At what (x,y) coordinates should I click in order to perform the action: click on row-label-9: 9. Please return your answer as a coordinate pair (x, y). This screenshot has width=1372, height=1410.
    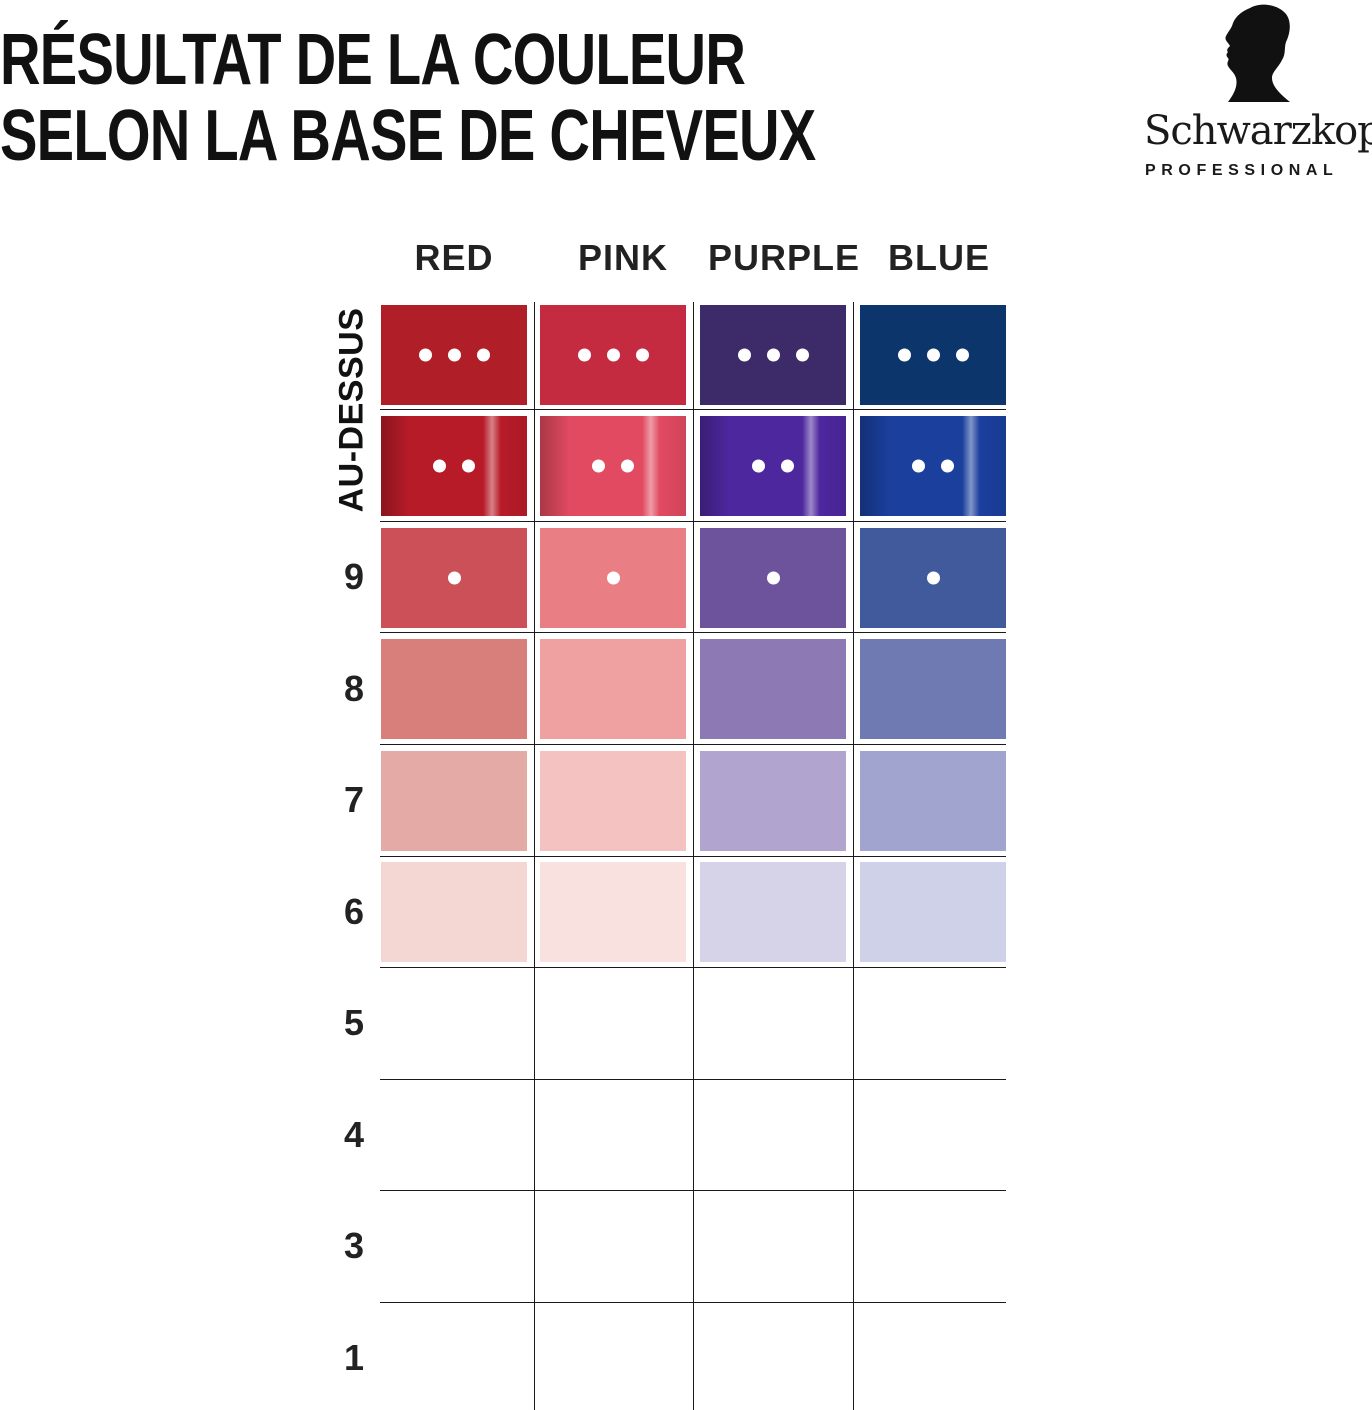
    Looking at the image, I should click on (354, 576).